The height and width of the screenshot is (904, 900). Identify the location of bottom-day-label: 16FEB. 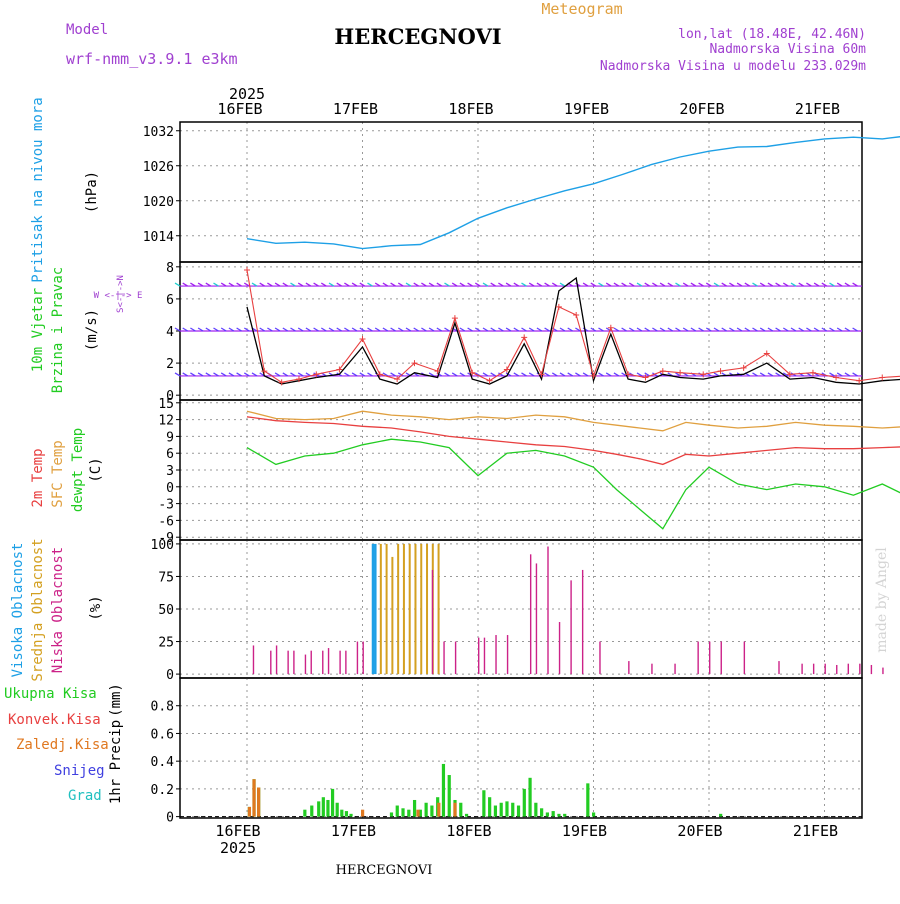
(237, 831).